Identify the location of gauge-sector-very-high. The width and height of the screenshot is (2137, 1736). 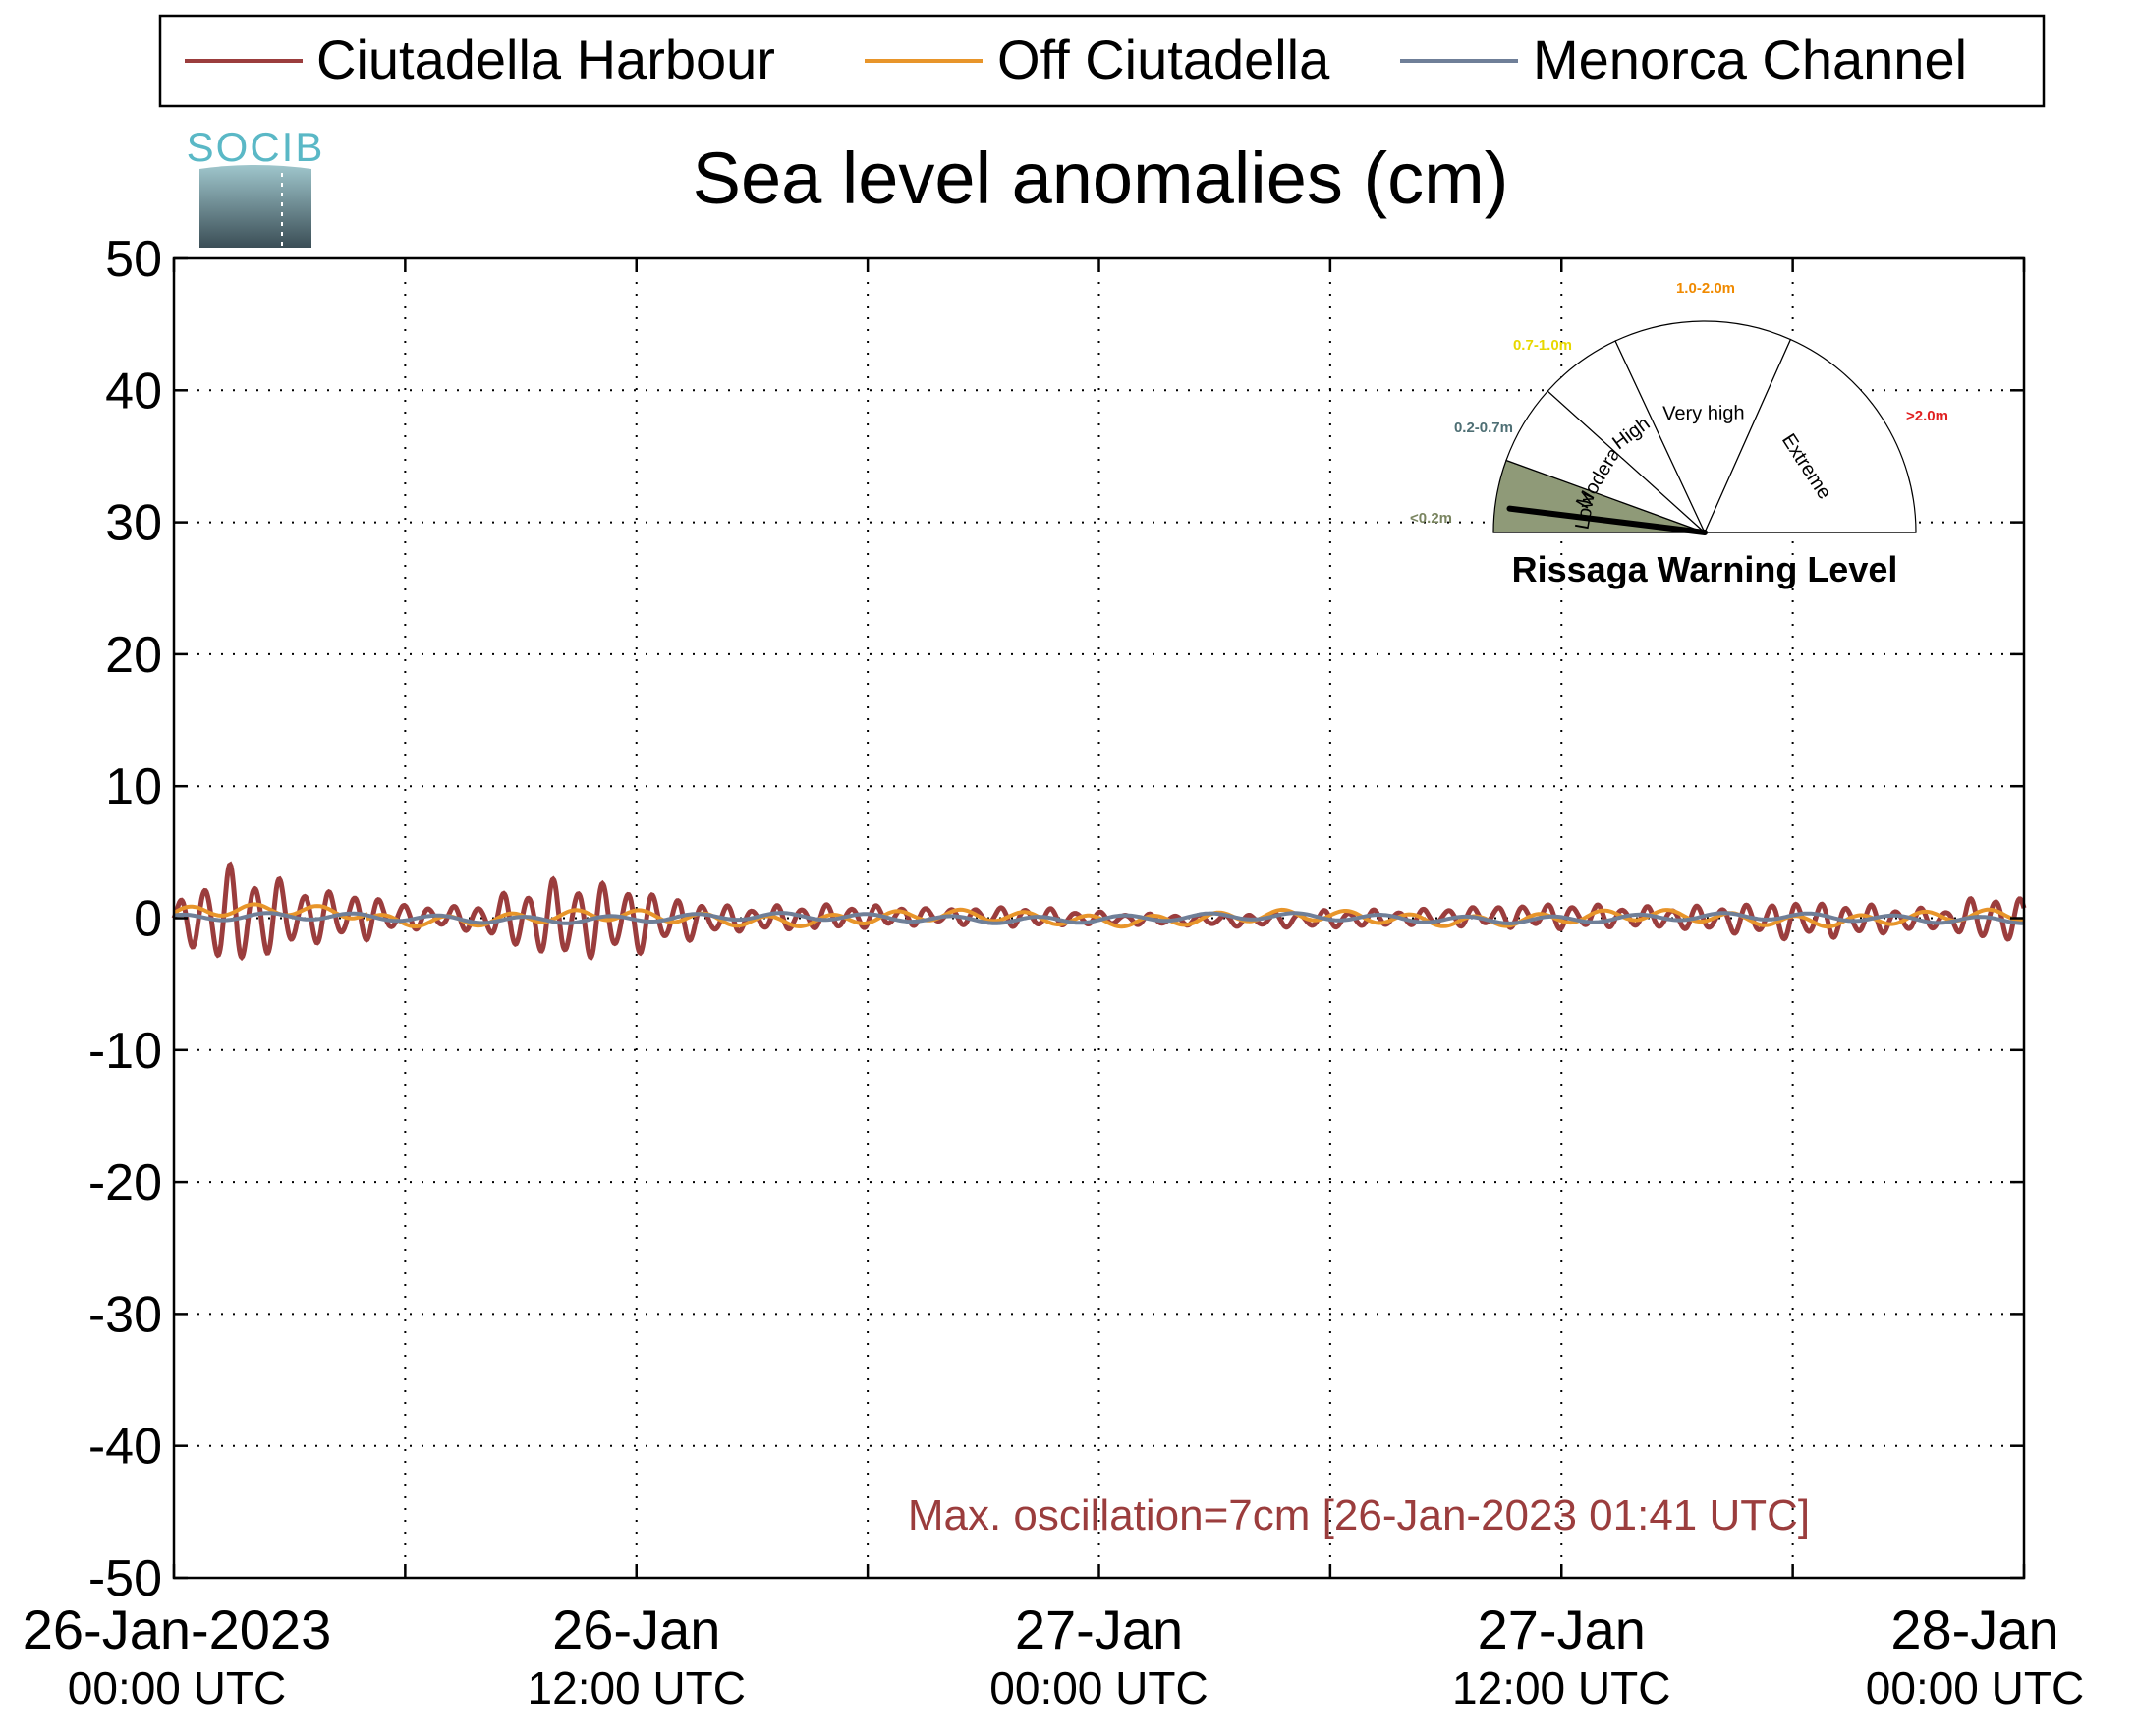
(1703, 427).